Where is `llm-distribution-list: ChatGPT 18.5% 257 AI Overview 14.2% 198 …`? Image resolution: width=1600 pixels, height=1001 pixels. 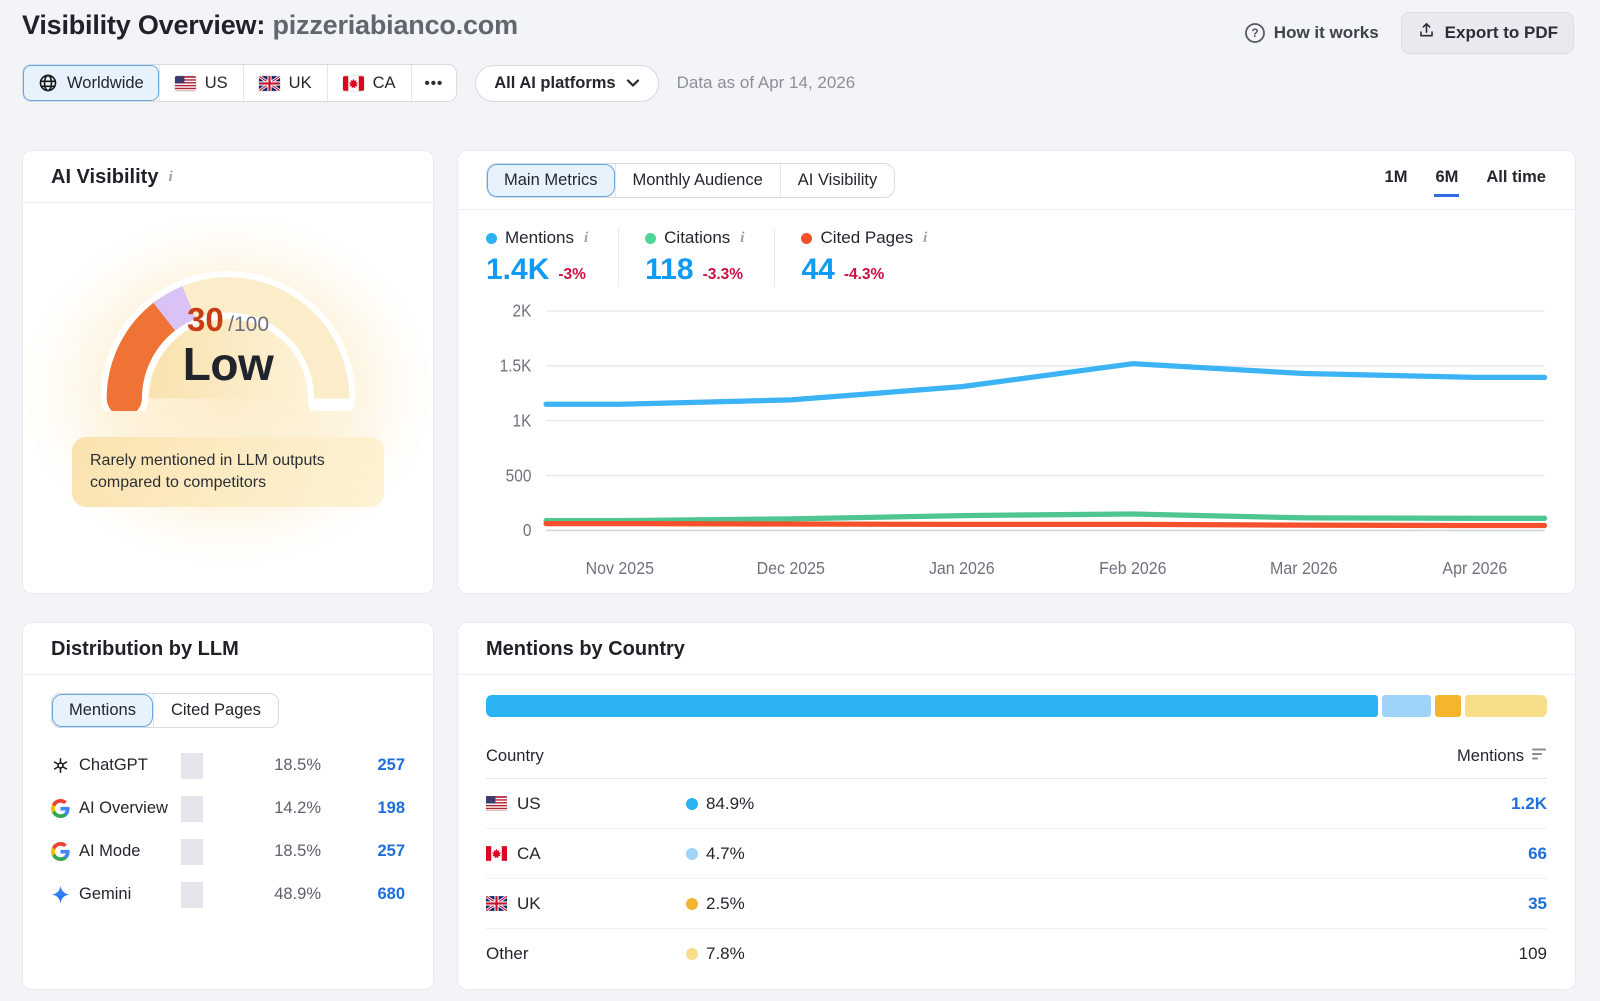
llm-distribution-list: ChatGPT 18.5% 257 AI Overview 14.2% 198 … is located at coordinates (228, 830).